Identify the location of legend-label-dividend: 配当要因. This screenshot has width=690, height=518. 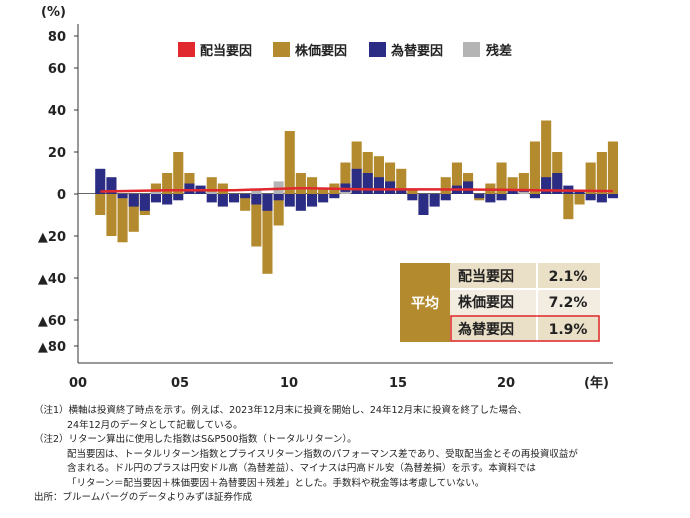
(226, 51).